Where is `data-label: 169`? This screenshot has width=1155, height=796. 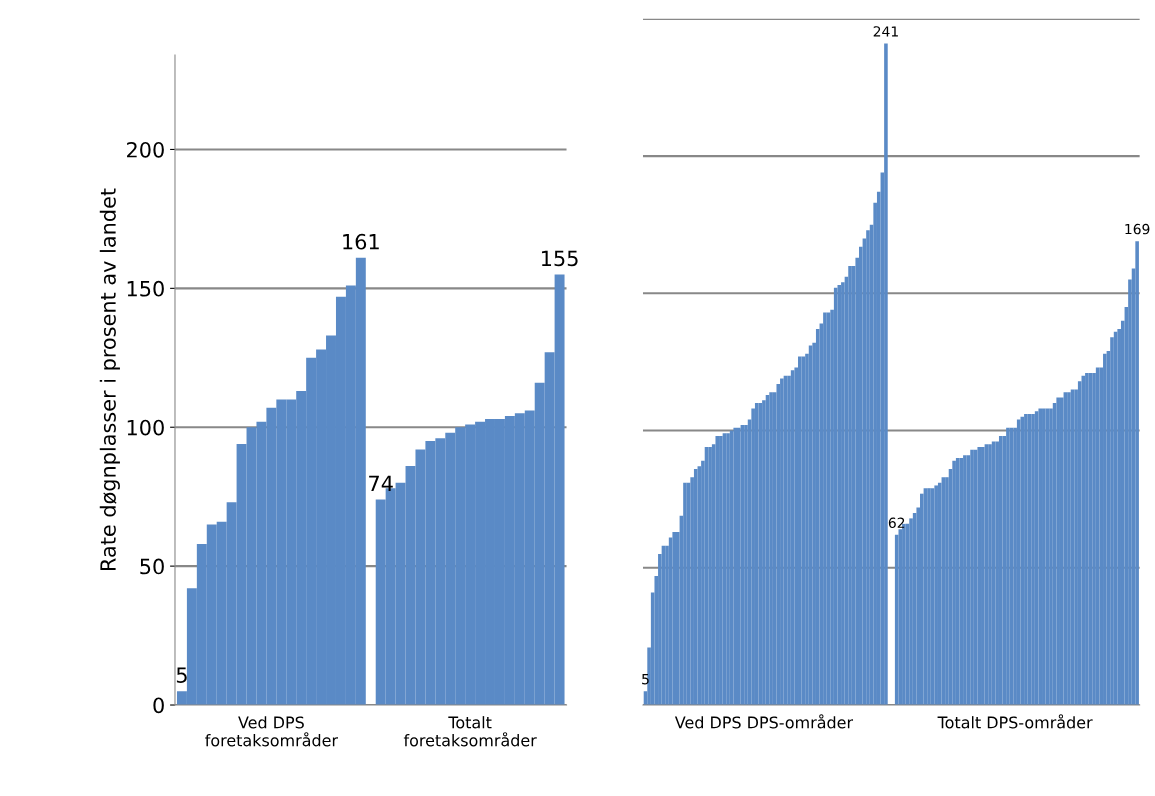
data-label: 169 is located at coordinates (1137, 229).